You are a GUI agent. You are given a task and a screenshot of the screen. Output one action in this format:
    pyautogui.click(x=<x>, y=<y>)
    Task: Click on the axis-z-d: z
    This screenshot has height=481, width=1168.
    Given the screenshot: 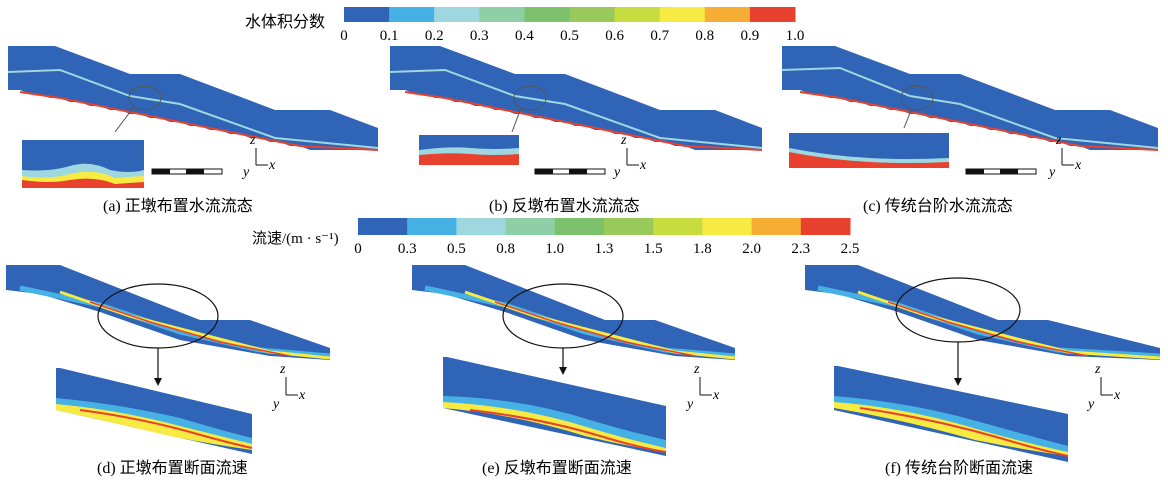 What is the action you would take?
    pyautogui.click(x=282, y=369)
    